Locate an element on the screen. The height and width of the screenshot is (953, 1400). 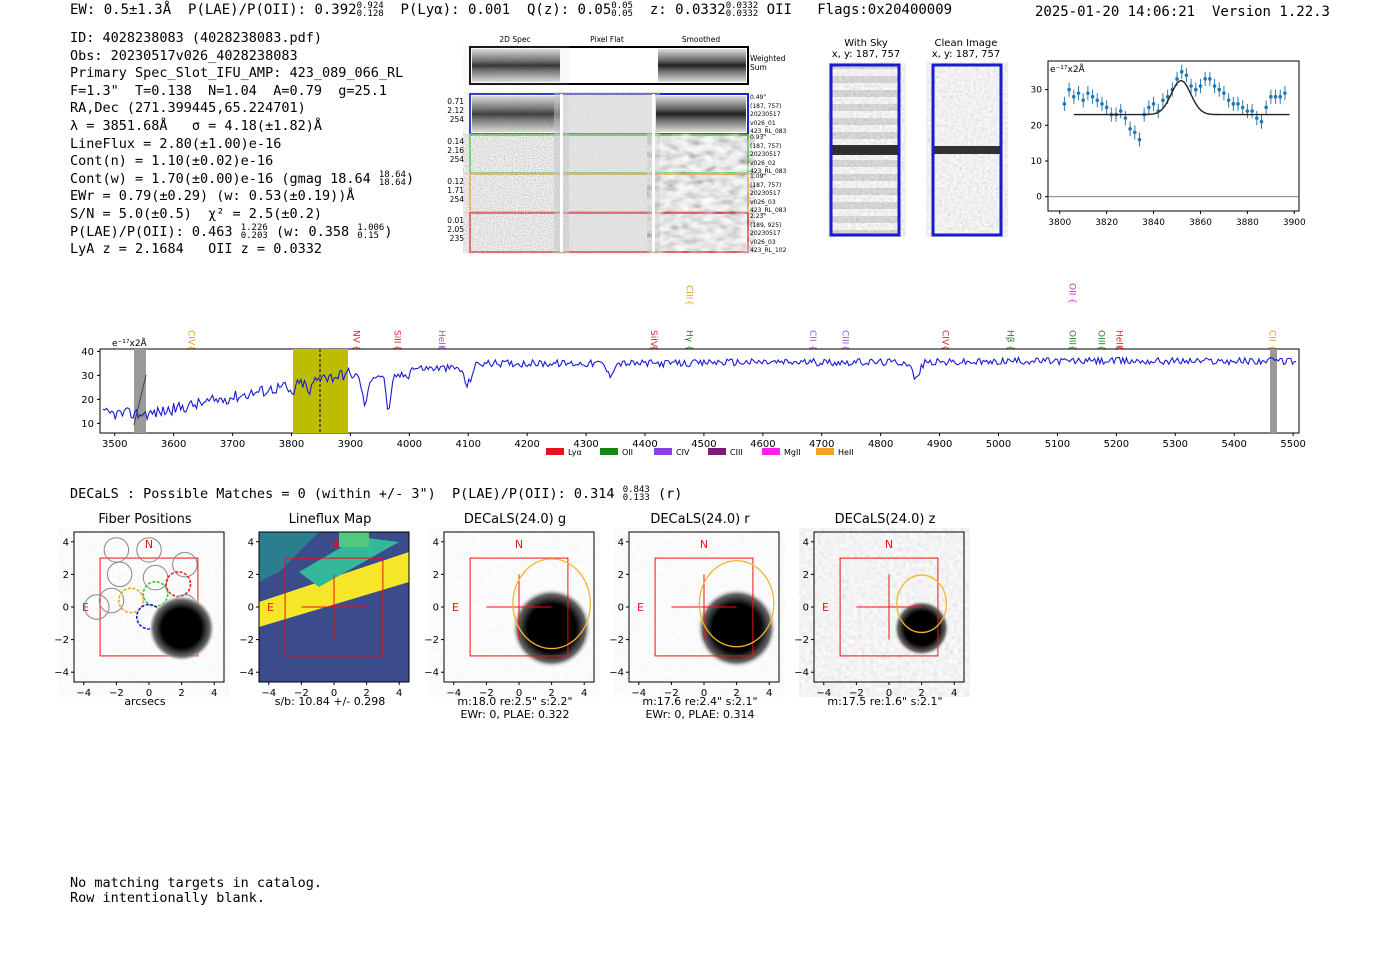
zoom-xtick-label: 3880 is located at coordinates (1247, 223).